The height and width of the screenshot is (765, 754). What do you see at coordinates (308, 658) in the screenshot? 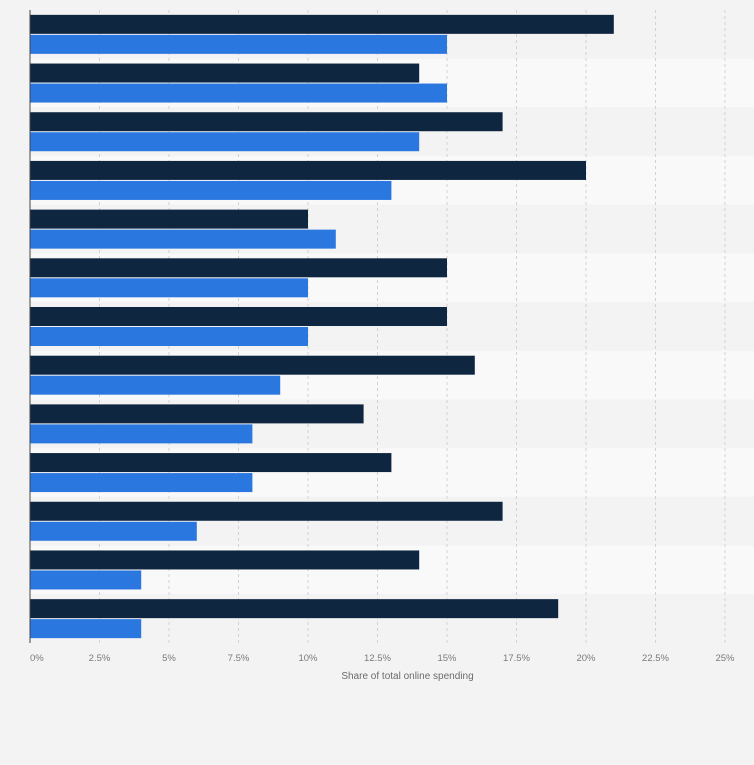
I see `x-tick-label: 10%` at bounding box center [308, 658].